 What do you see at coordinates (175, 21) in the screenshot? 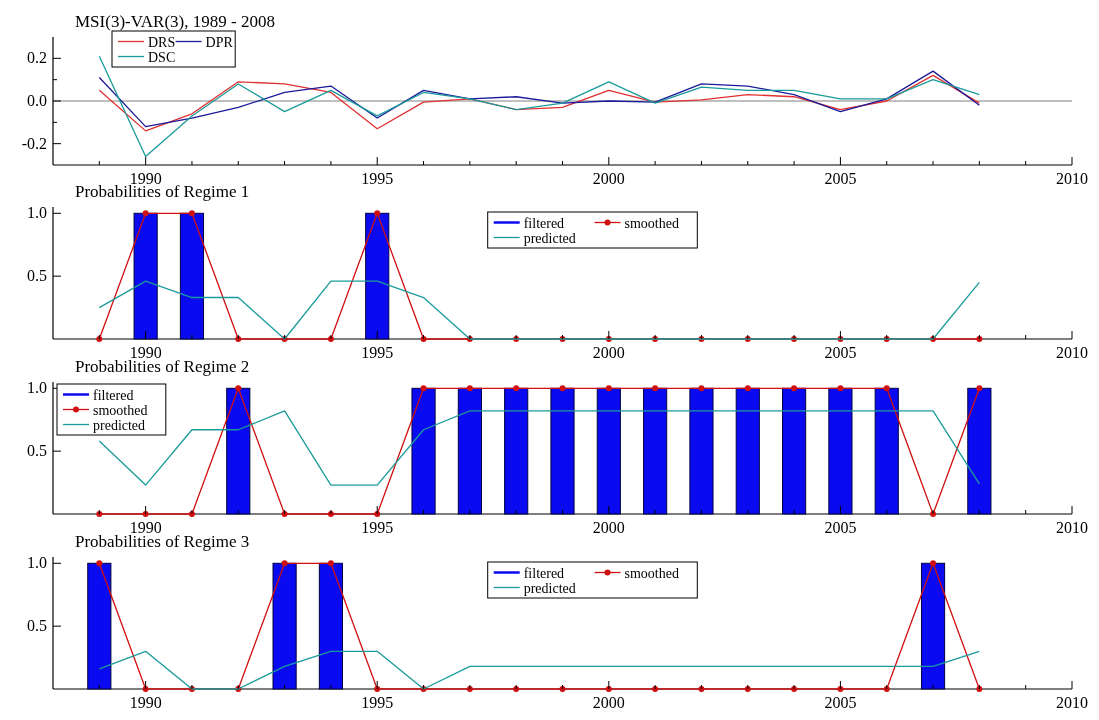
I see `chart-title: MSI(3)-VAR(3), 1989 - 2008` at bounding box center [175, 21].